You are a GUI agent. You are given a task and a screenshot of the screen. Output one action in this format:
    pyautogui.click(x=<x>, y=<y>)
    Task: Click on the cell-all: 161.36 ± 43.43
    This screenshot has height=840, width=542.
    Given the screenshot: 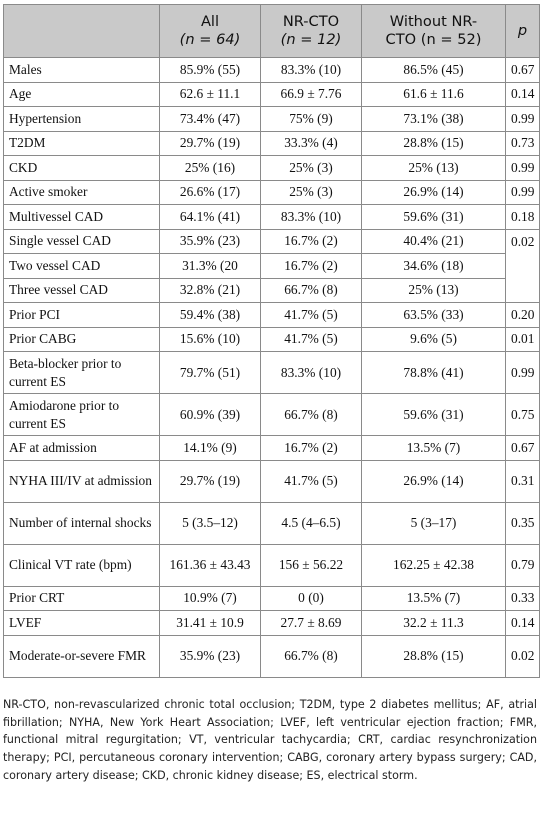 What is the action you would take?
    pyautogui.click(x=210, y=565)
    